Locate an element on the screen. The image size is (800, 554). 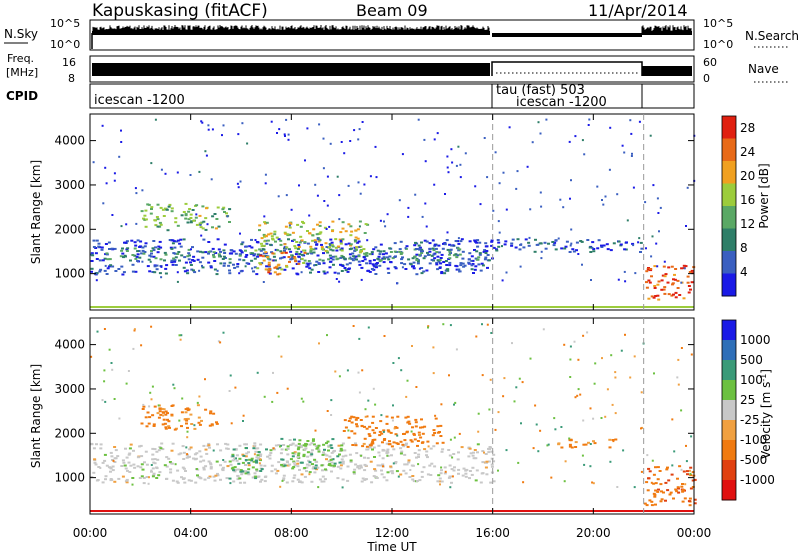
colorbar-segment is located at coordinates (729, 390).